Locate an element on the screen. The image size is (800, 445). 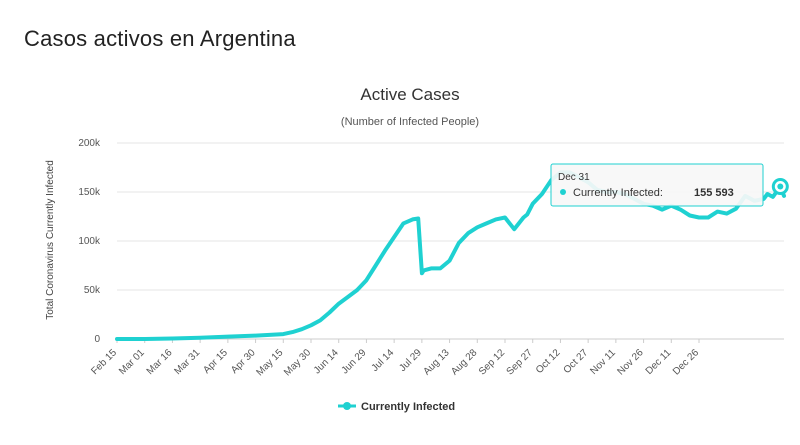
x-tick-label: Dec 26 is located at coordinates (686, 362).